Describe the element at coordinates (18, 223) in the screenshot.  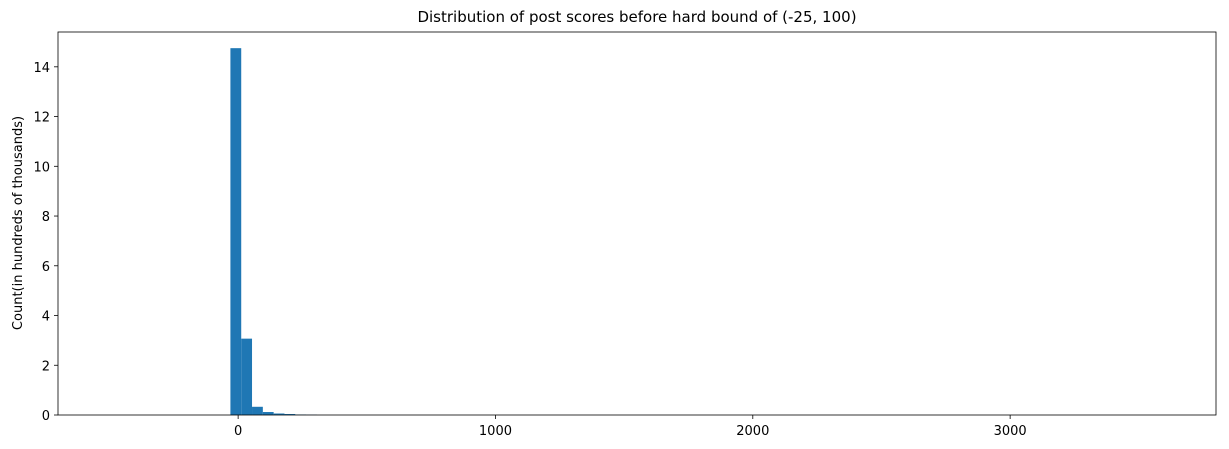
I see `y-axis-label: Count(in hundreds of thousands)` at that location.